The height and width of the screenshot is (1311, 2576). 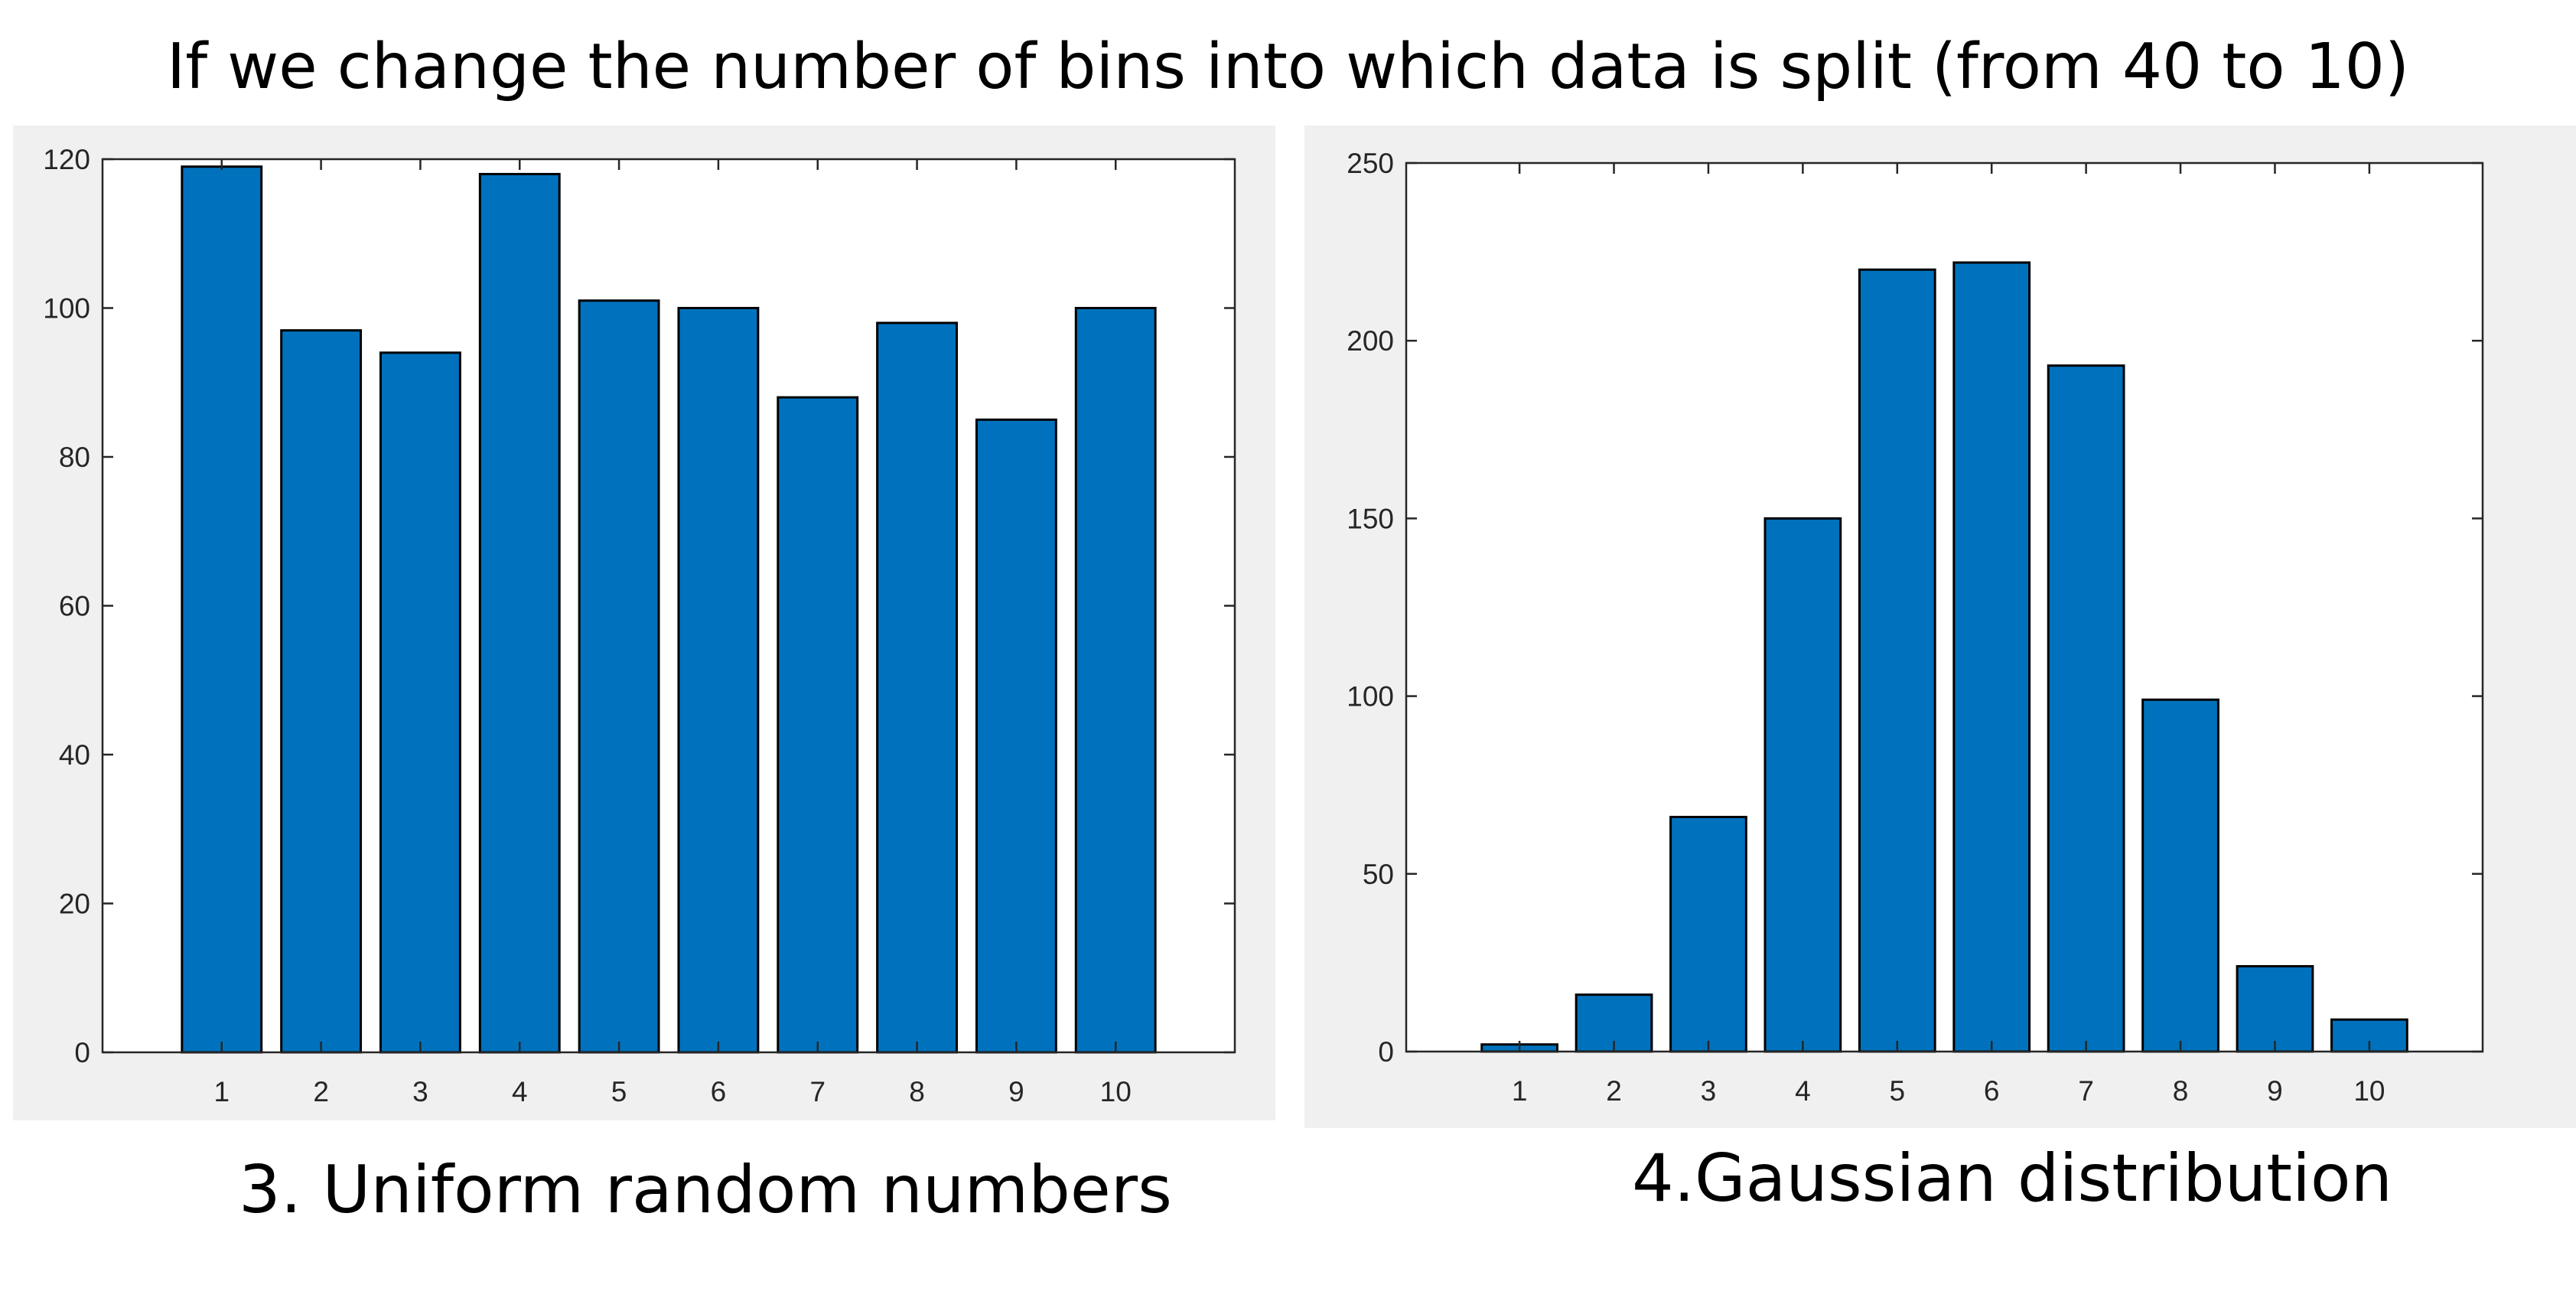 What do you see at coordinates (420, 1091) in the screenshot?
I see `uniform-x-tick-label: 3` at bounding box center [420, 1091].